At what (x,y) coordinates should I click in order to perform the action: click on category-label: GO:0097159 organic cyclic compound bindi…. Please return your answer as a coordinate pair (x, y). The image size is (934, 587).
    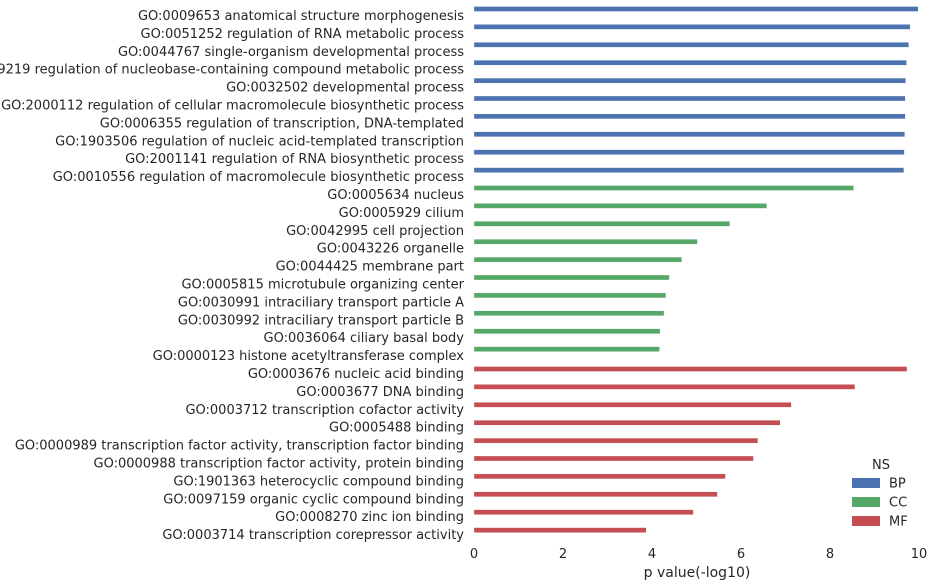
    Looking at the image, I should click on (313, 499).